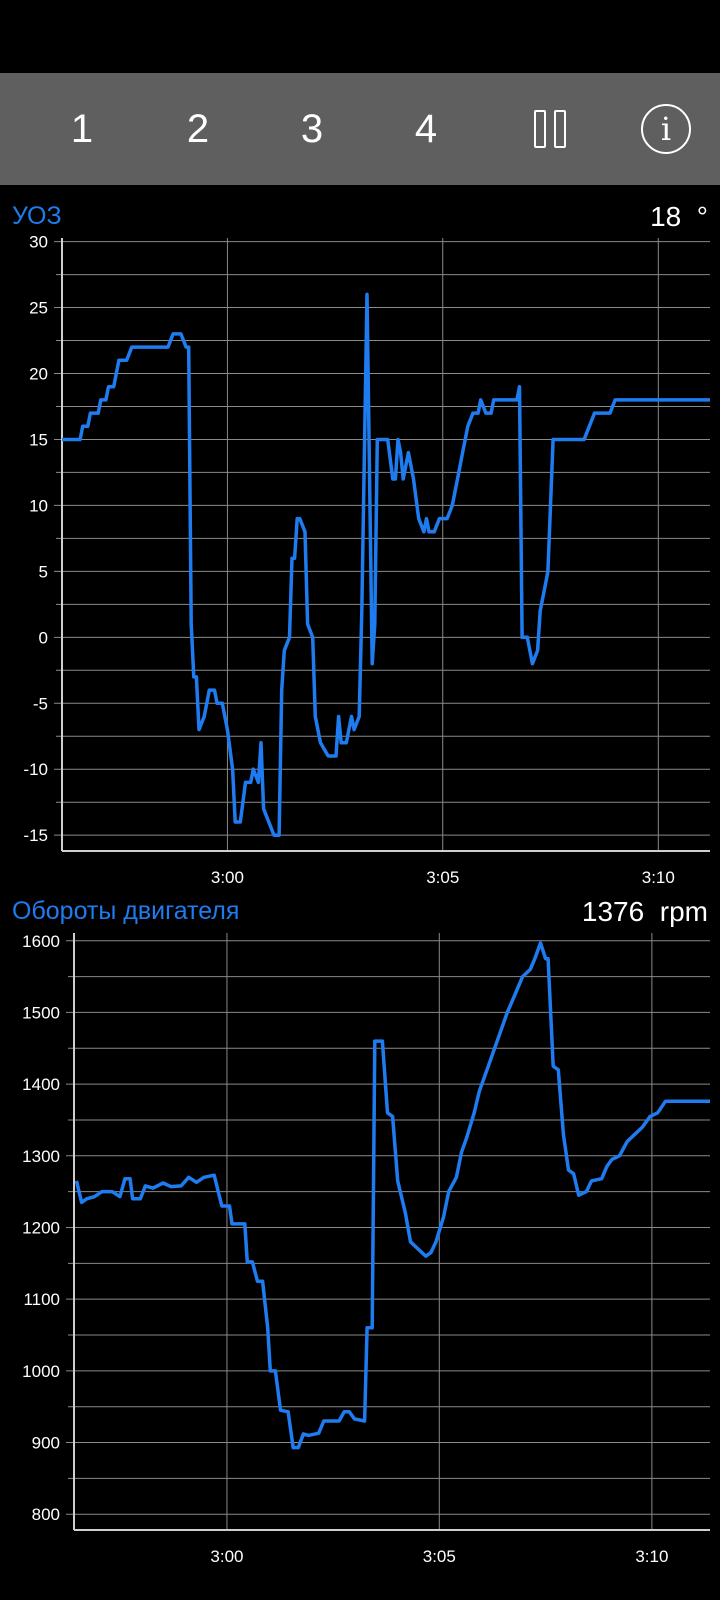 The height and width of the screenshot is (1600, 720). What do you see at coordinates (41, 941) in the screenshot?
I see `y-tick-label: 1600` at bounding box center [41, 941].